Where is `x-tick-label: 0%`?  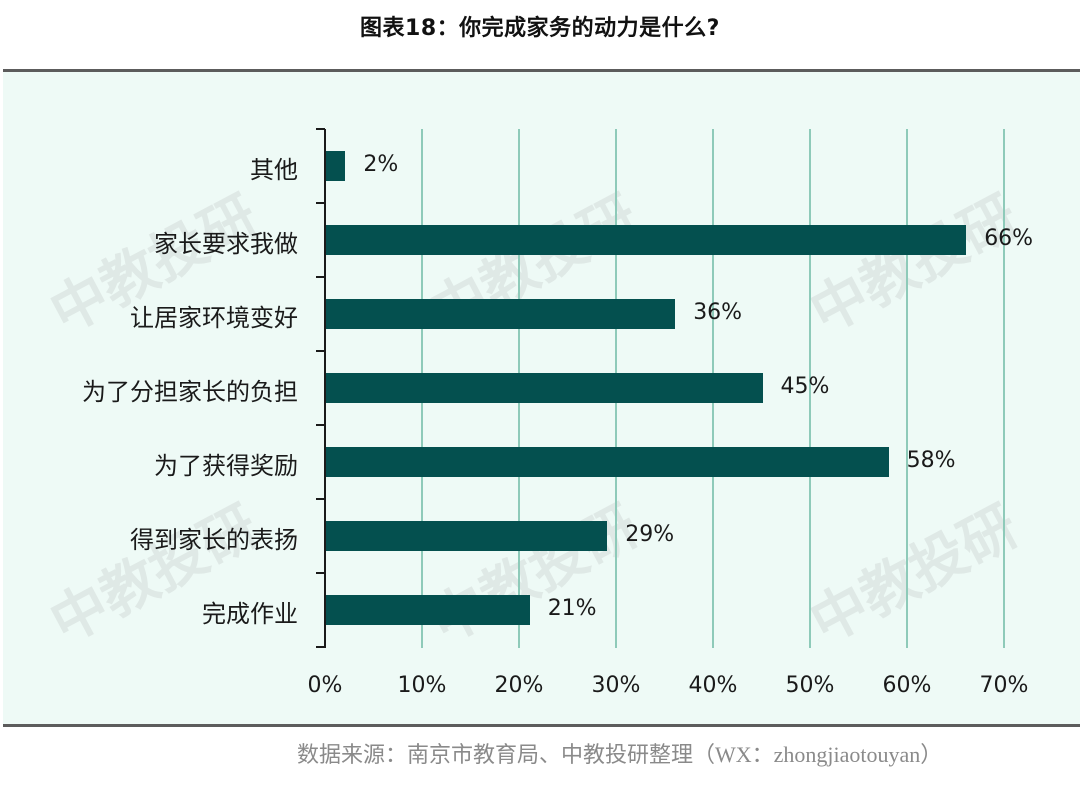
x-tick-label: 0% is located at coordinates (325, 685).